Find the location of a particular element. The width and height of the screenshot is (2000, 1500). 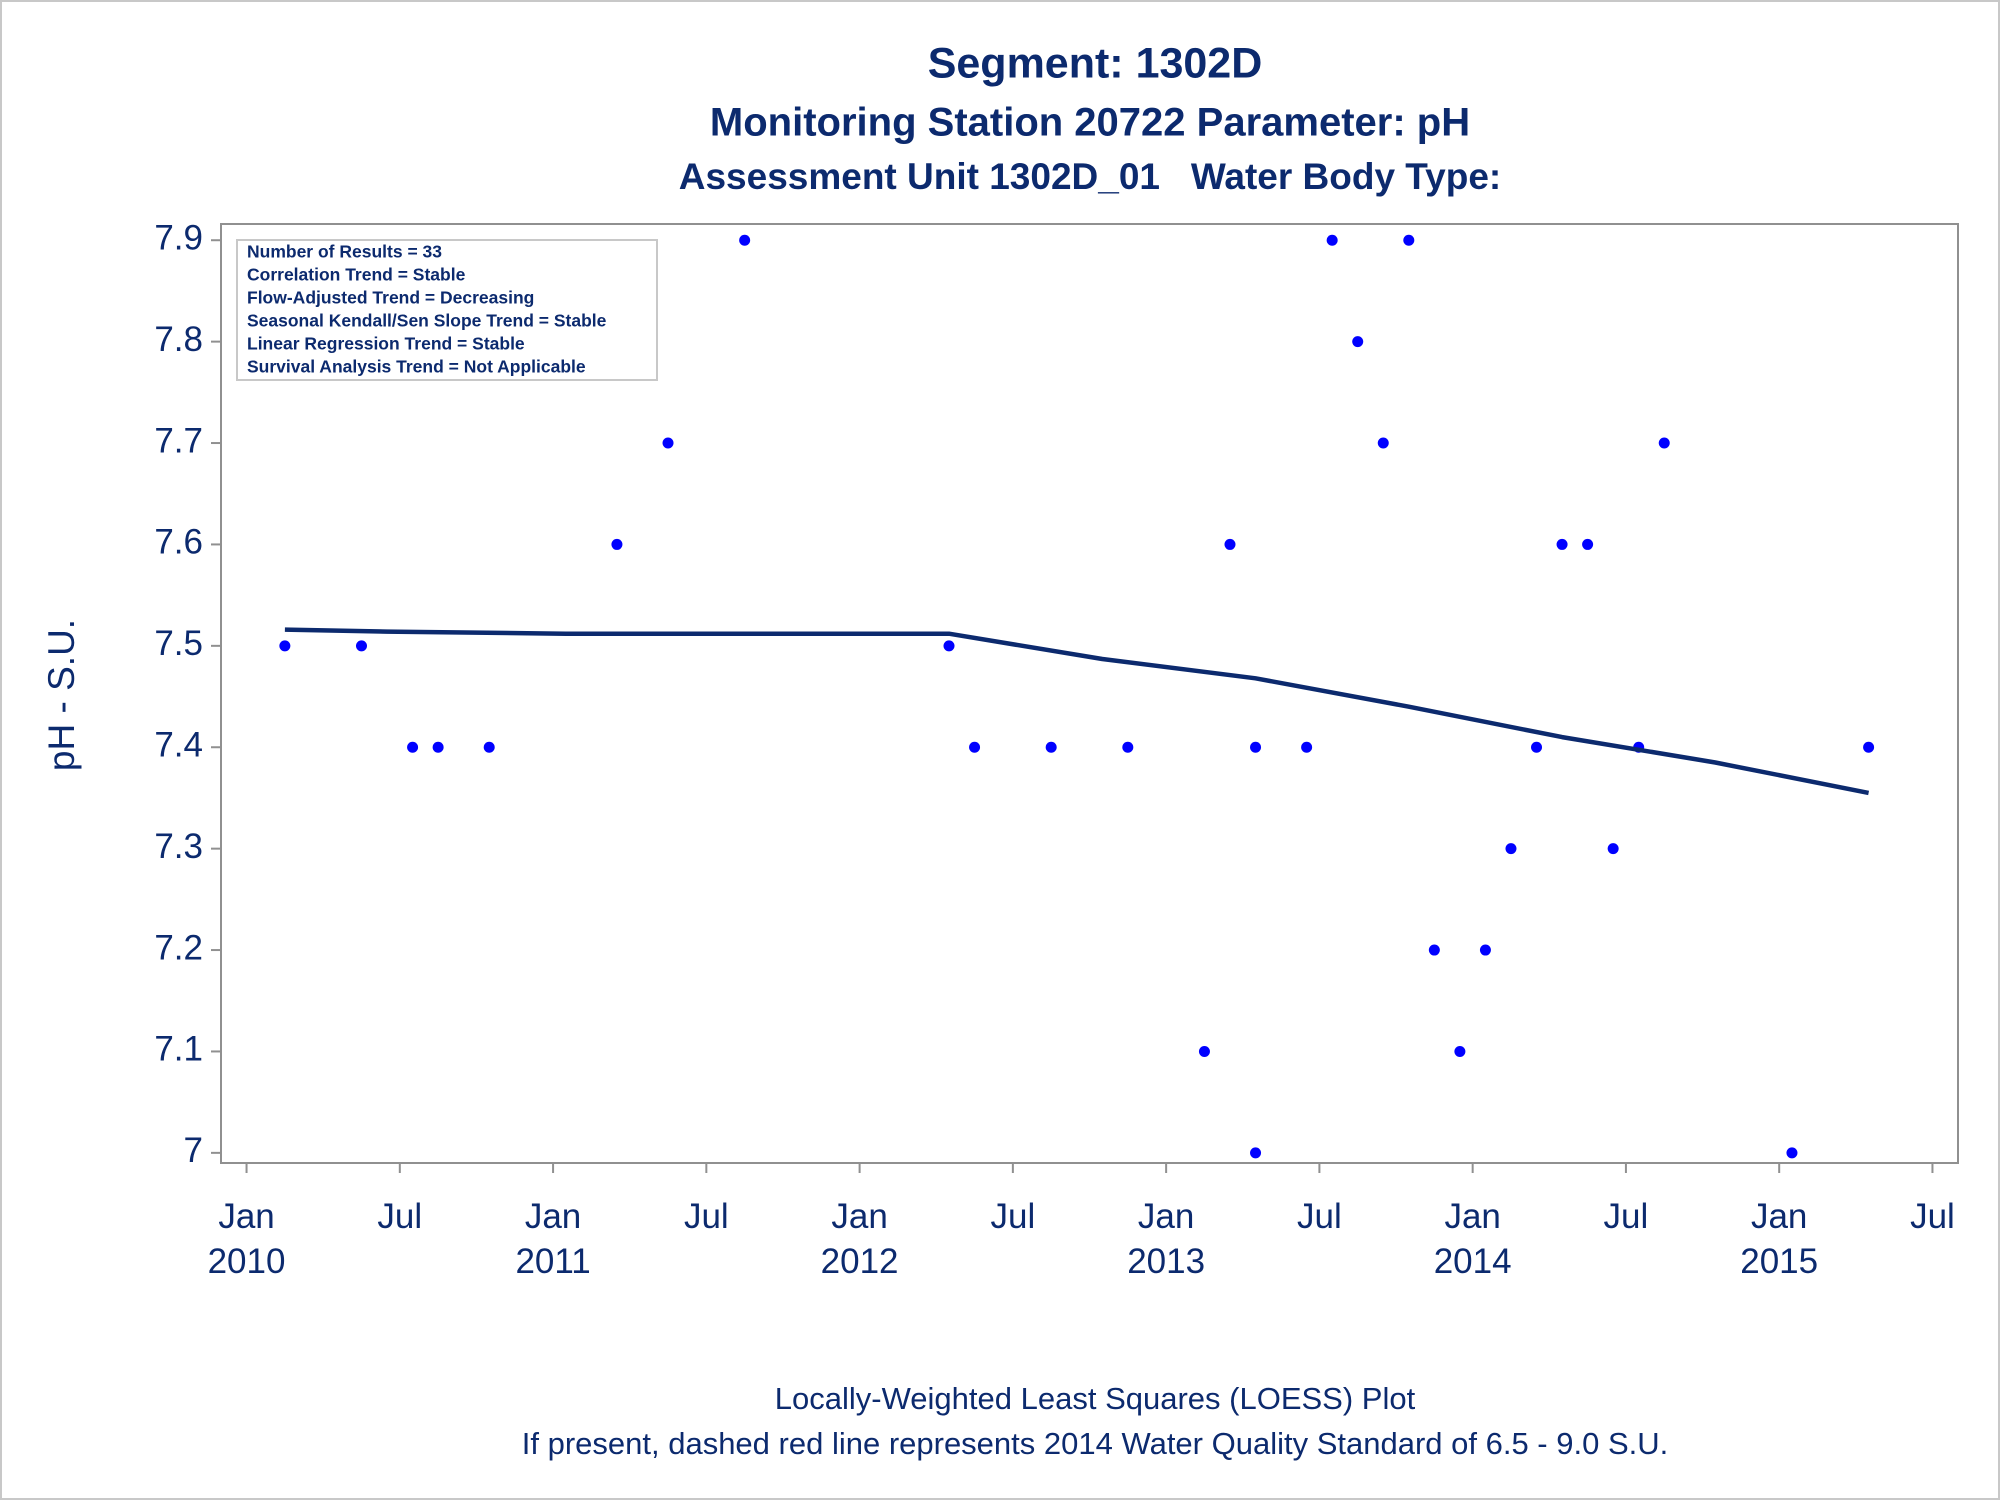

y-axis-label: pH - S.U. is located at coordinates (61, 695).